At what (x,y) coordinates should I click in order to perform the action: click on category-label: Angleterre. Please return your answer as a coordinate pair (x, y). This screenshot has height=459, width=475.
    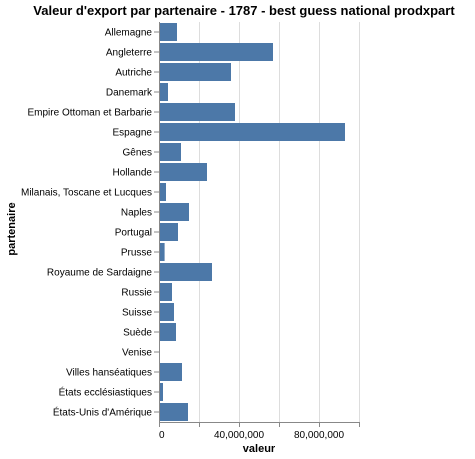
    Looking at the image, I should click on (129, 53).